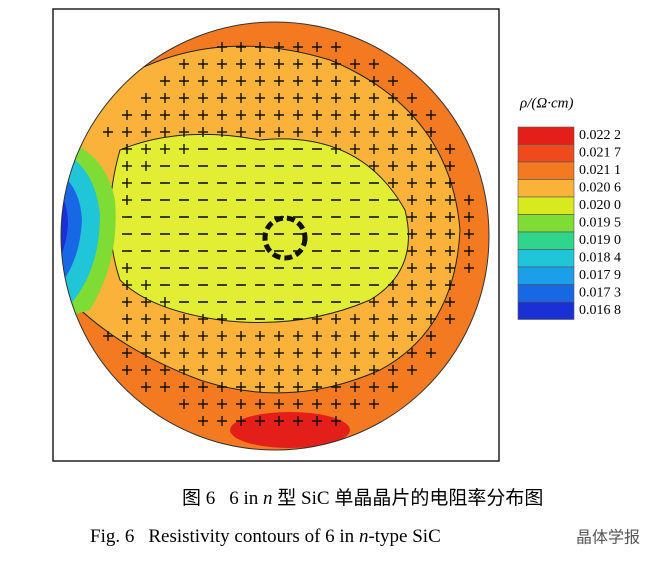 The height and width of the screenshot is (566, 668). Describe the element at coordinates (546, 103) in the screenshot. I see `colorbar-title: ρ/(Ω·cm)` at that location.